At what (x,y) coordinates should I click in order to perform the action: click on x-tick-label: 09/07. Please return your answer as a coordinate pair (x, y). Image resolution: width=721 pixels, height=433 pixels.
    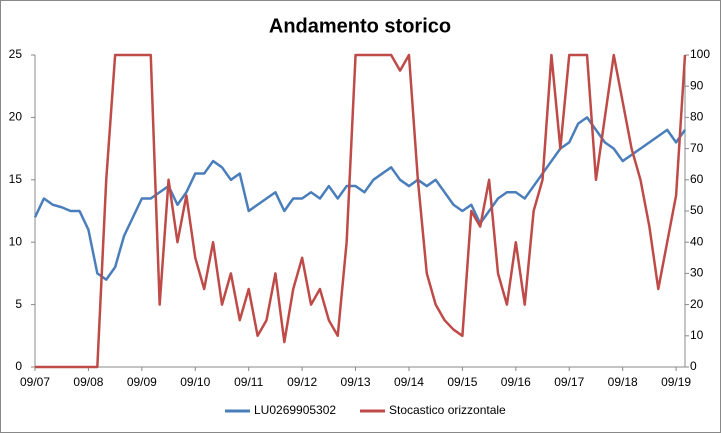
    Looking at the image, I should click on (35, 382).